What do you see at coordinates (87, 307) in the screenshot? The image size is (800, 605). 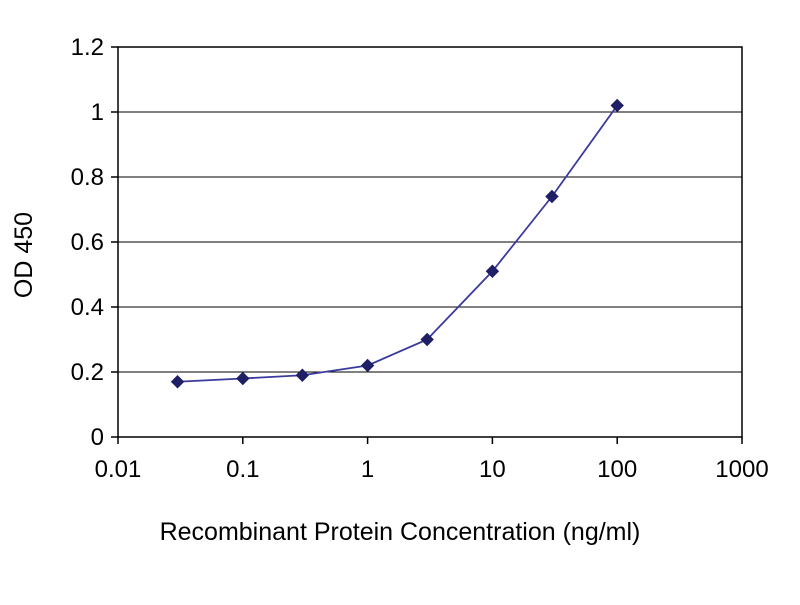 I see `y-tick-label: 0.4` at bounding box center [87, 307].